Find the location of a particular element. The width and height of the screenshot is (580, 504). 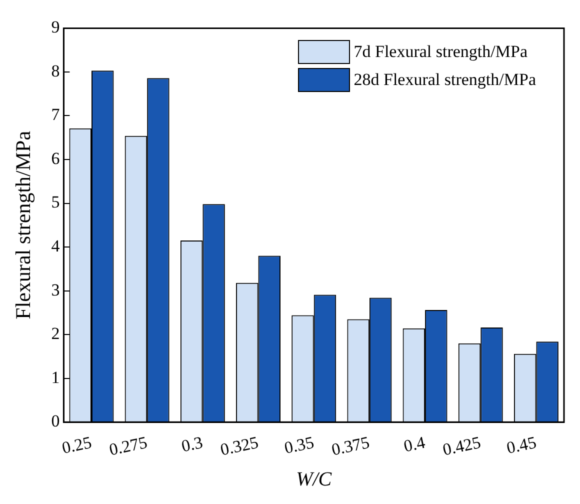

x-tick-label: 0.425 is located at coordinates (461, 446).